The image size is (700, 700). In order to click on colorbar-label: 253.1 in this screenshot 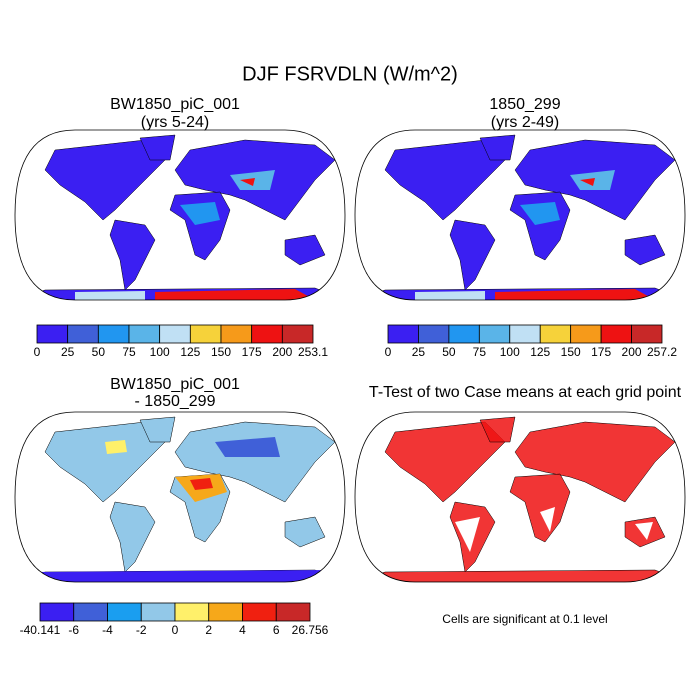, I will do `click(313, 352)`.